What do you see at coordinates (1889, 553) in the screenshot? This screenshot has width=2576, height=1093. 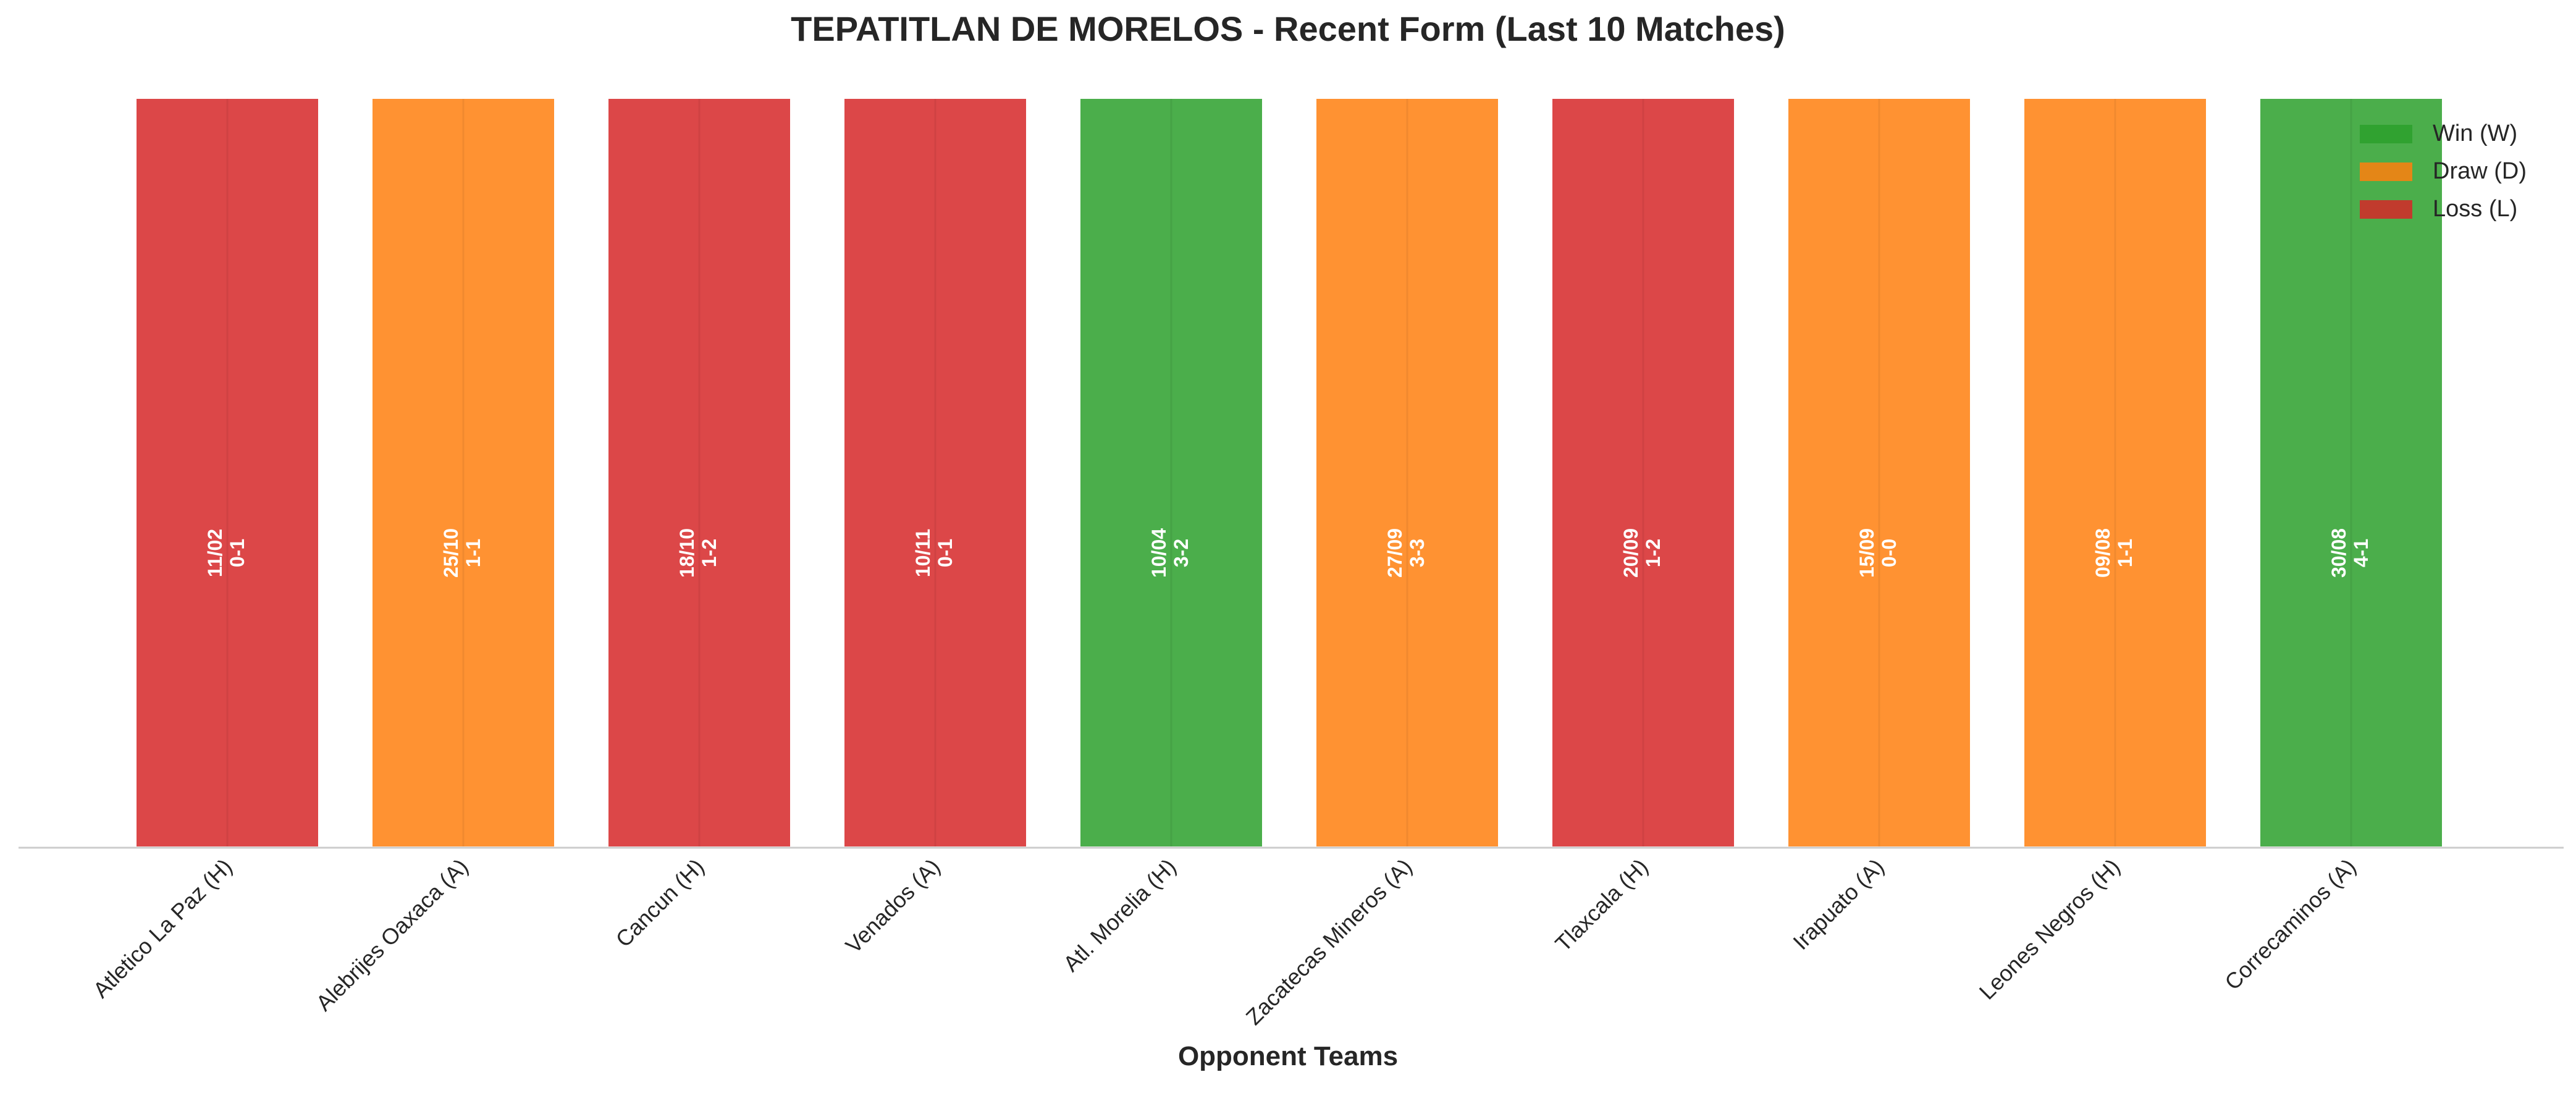 I see `bar-score-8: 0-0` at bounding box center [1889, 553].